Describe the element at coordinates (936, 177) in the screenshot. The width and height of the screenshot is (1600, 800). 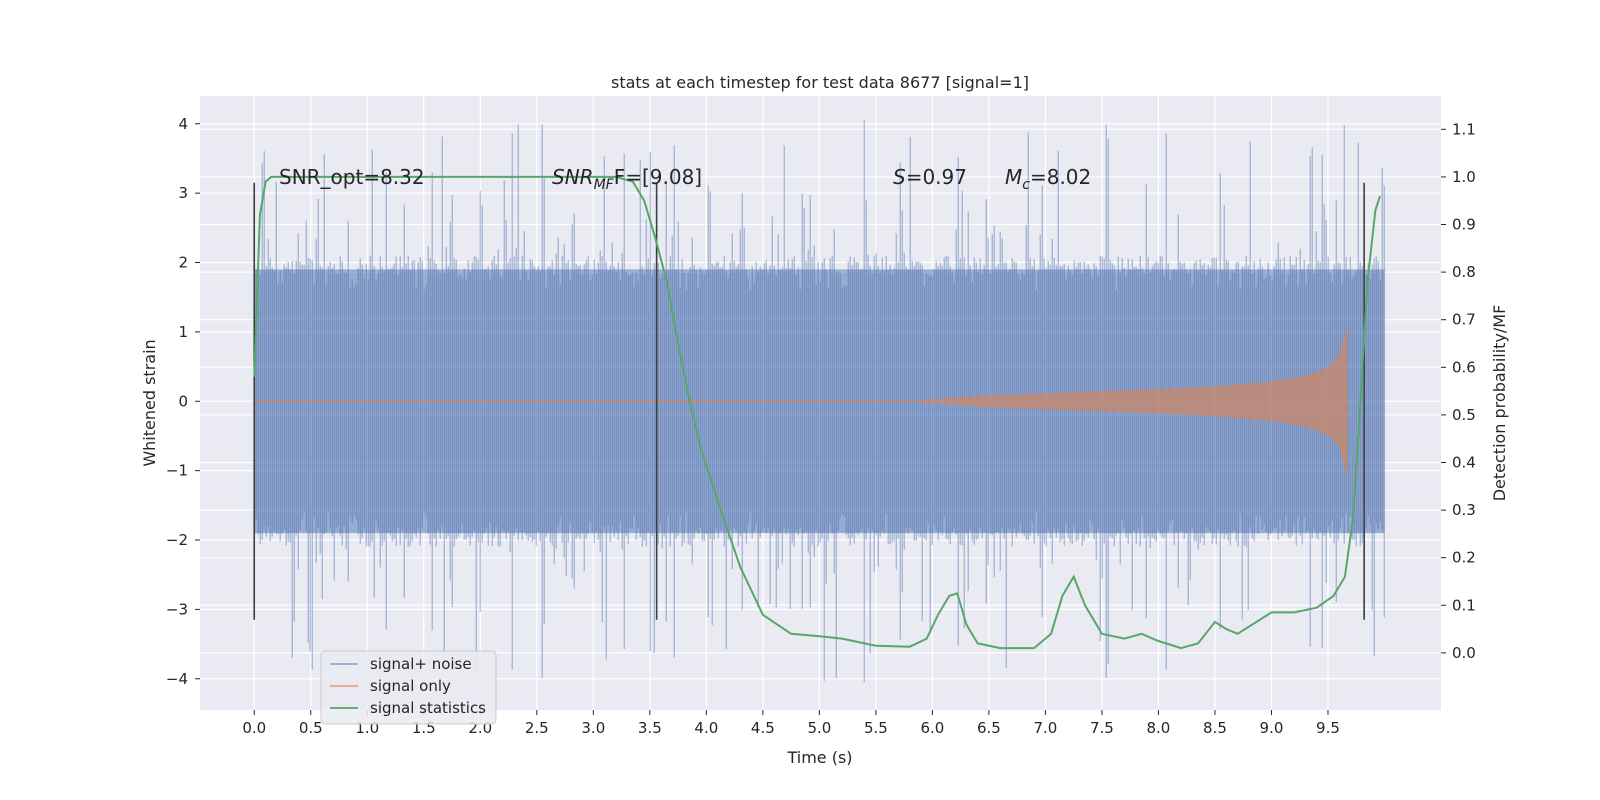
I see `s-value: =0.97` at that location.